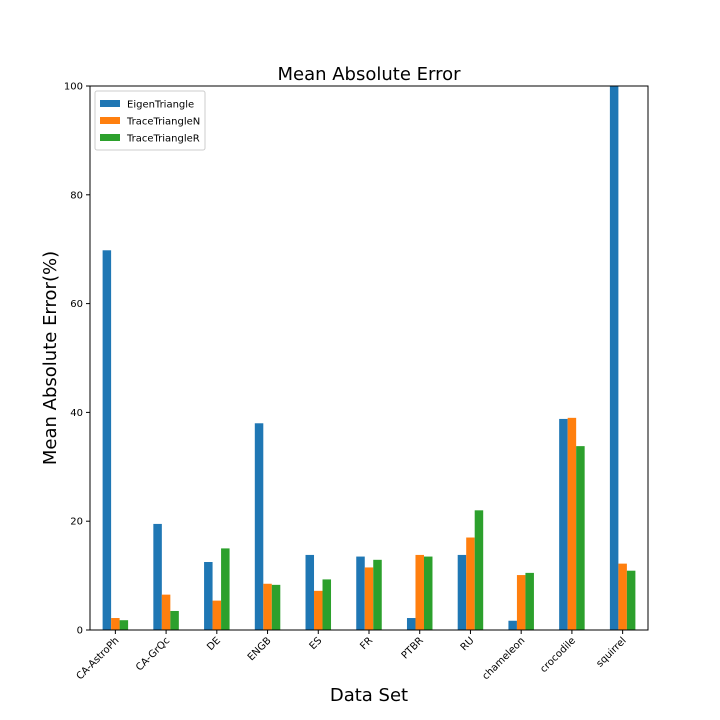 The image size is (720, 720). I want to click on bar-TraceTriangleR-PTBR, so click(428, 593).